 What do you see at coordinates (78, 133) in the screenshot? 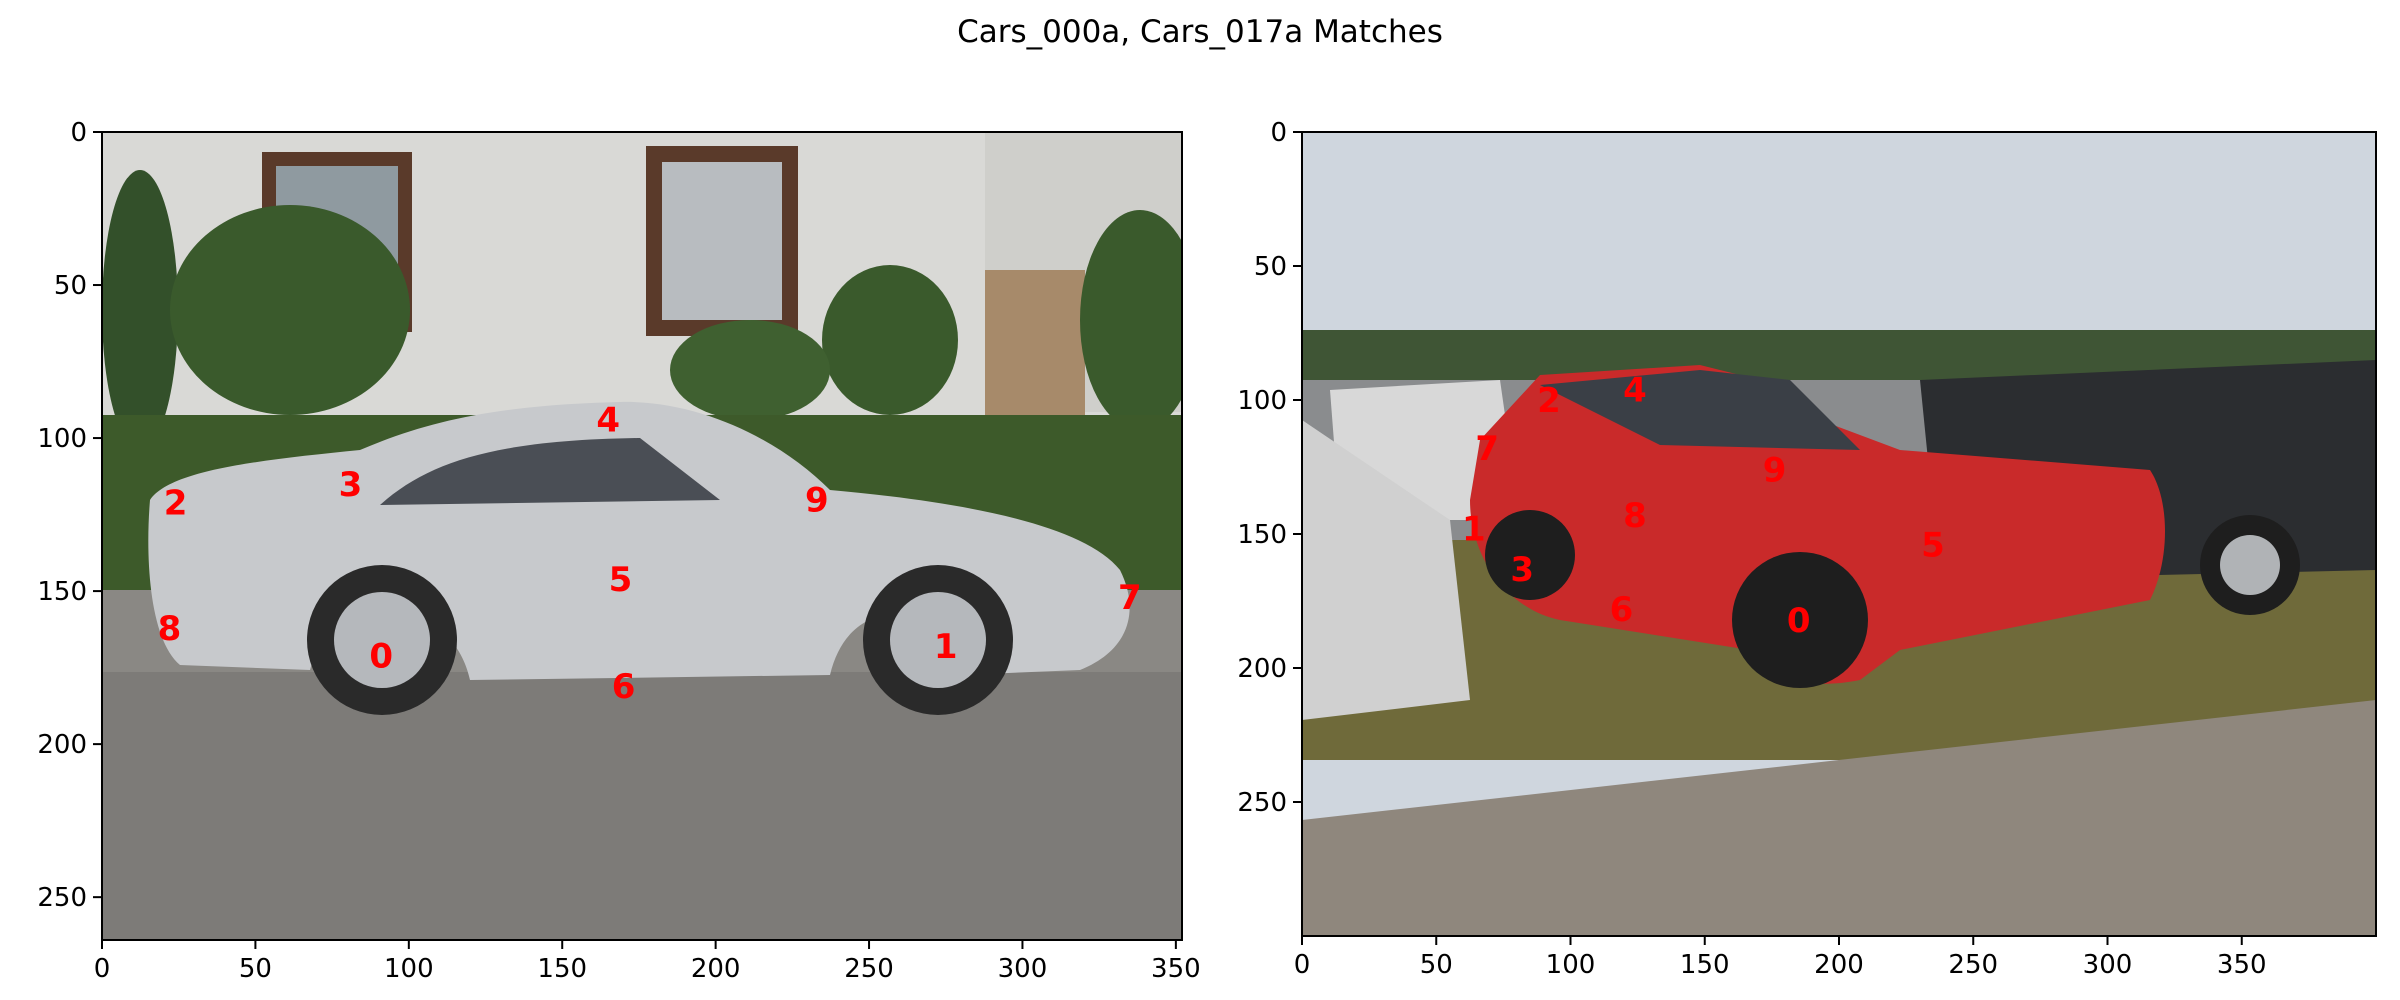
I see `cars-000a-ytick-label-0: 0` at bounding box center [78, 133].